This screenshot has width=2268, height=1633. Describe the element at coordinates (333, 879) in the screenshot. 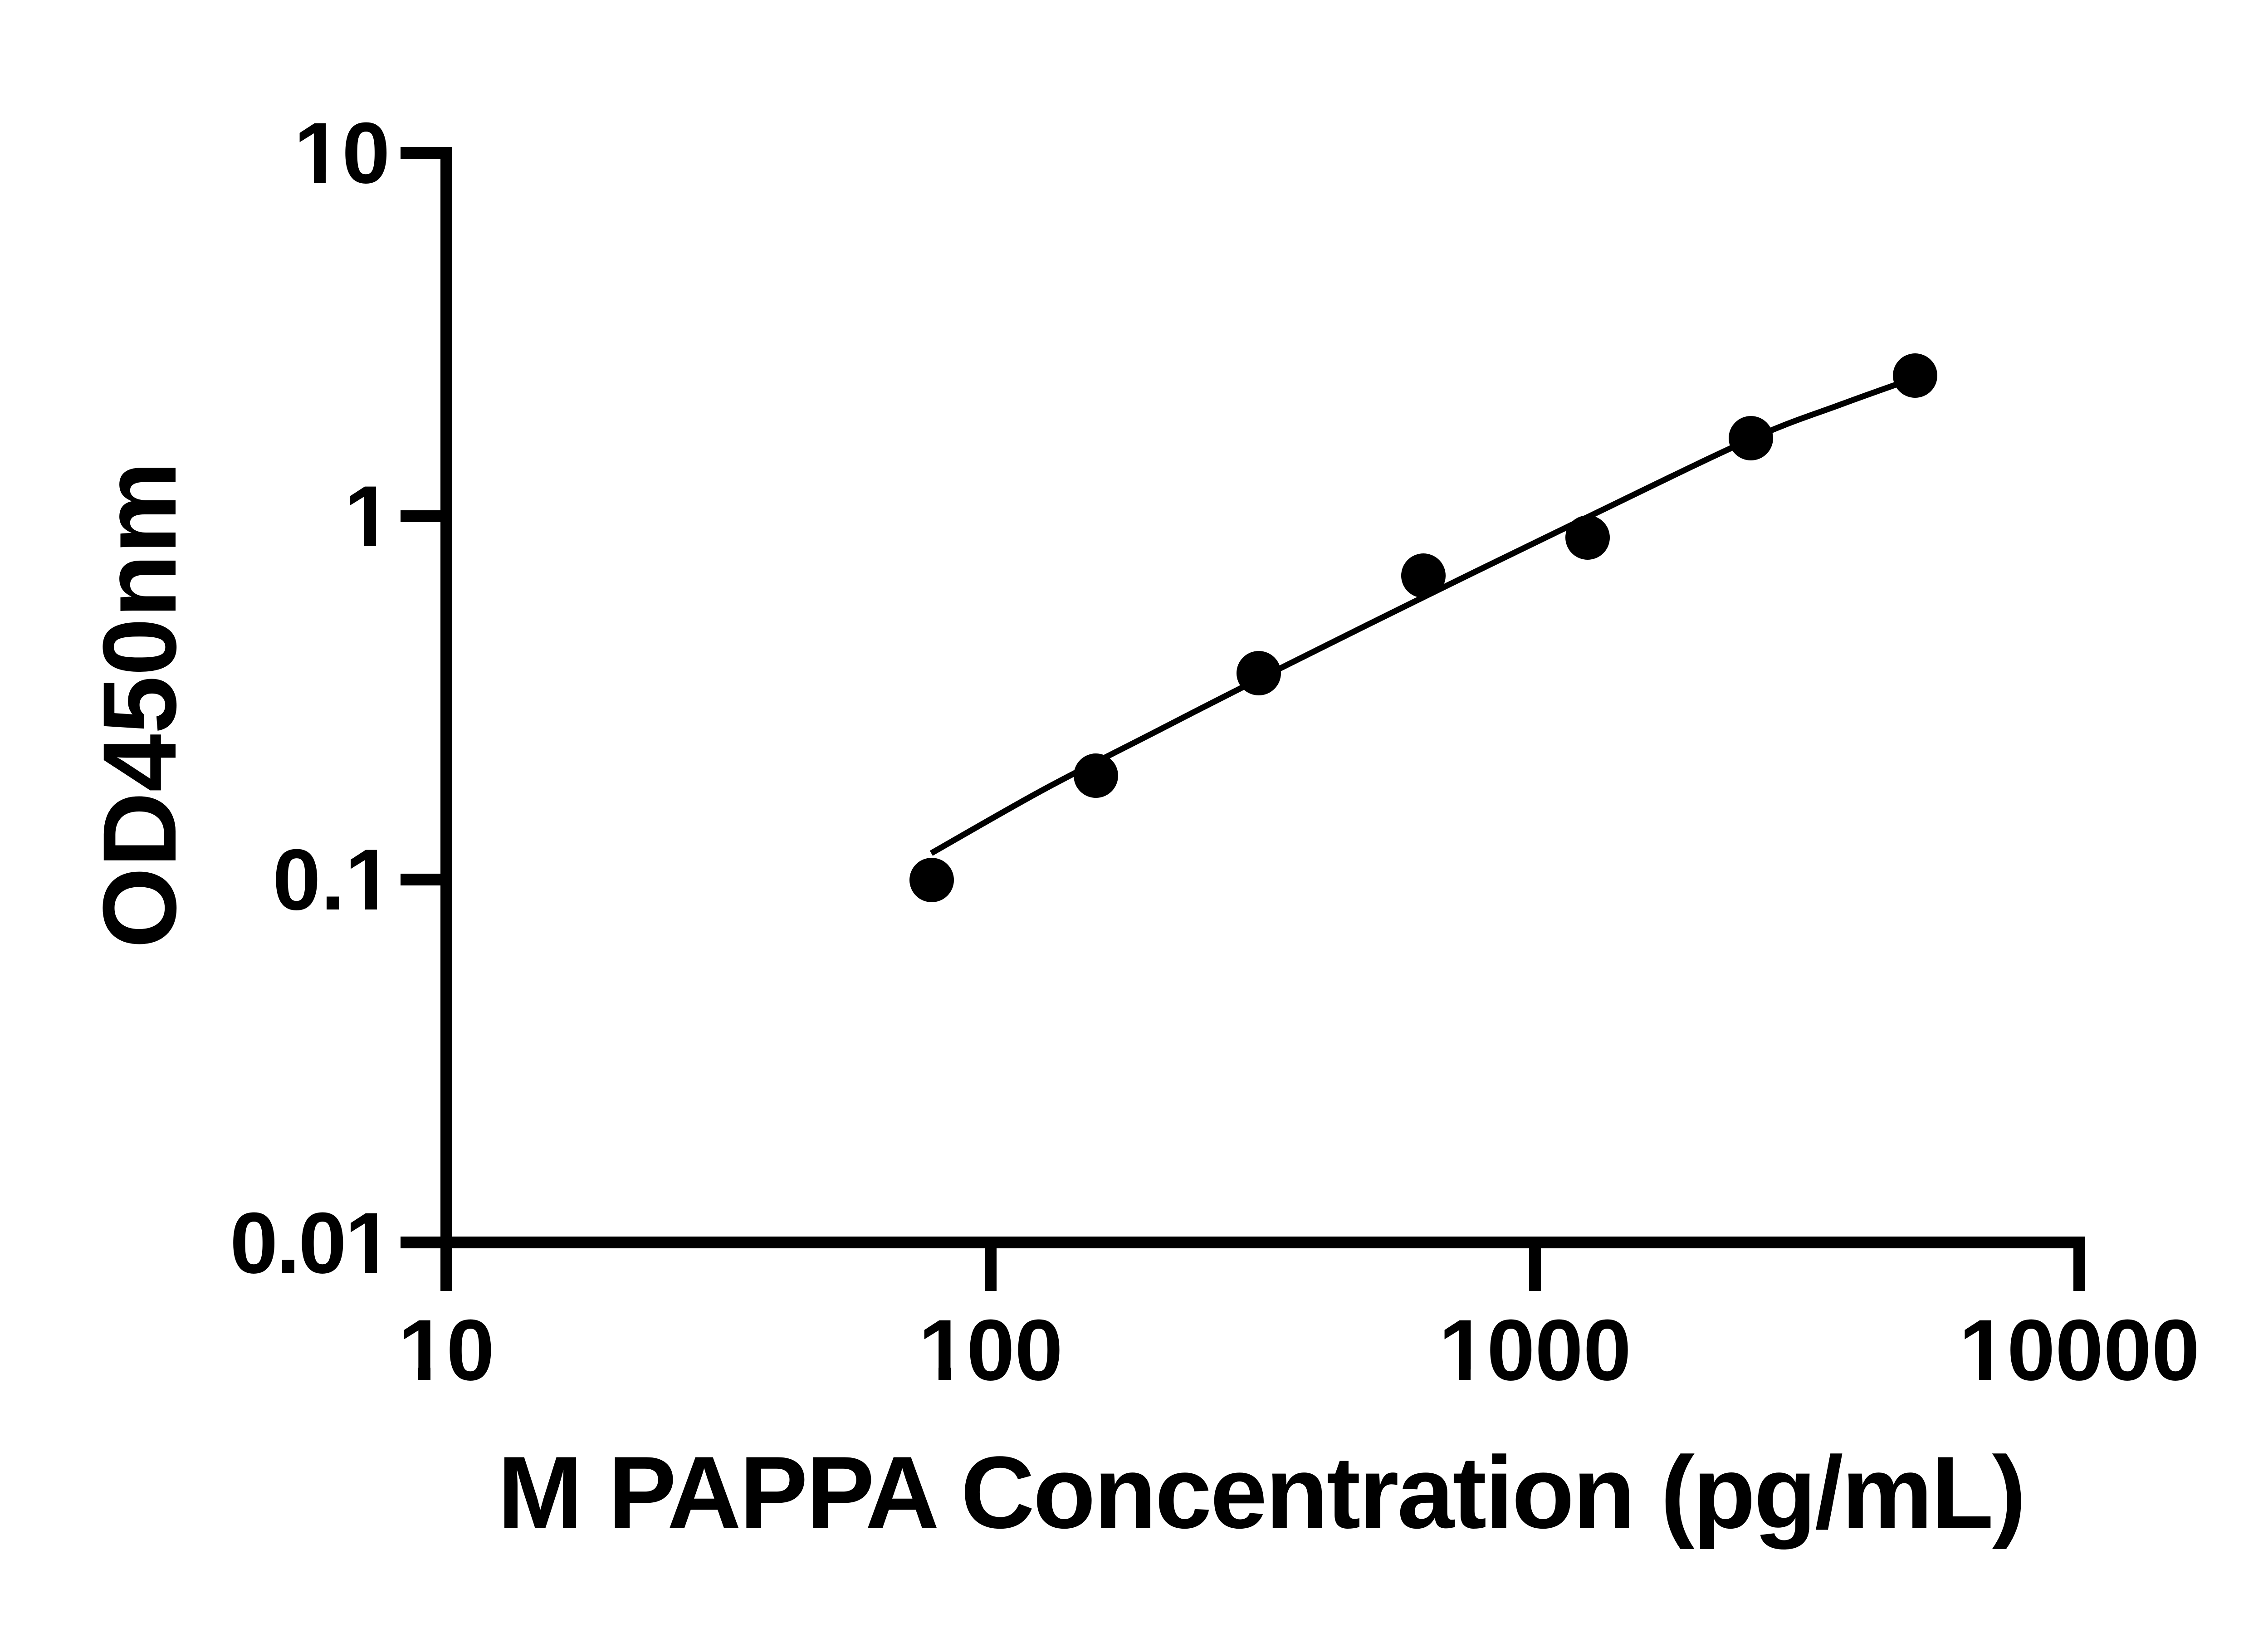

I see `svg-text: 0.1` at that location.